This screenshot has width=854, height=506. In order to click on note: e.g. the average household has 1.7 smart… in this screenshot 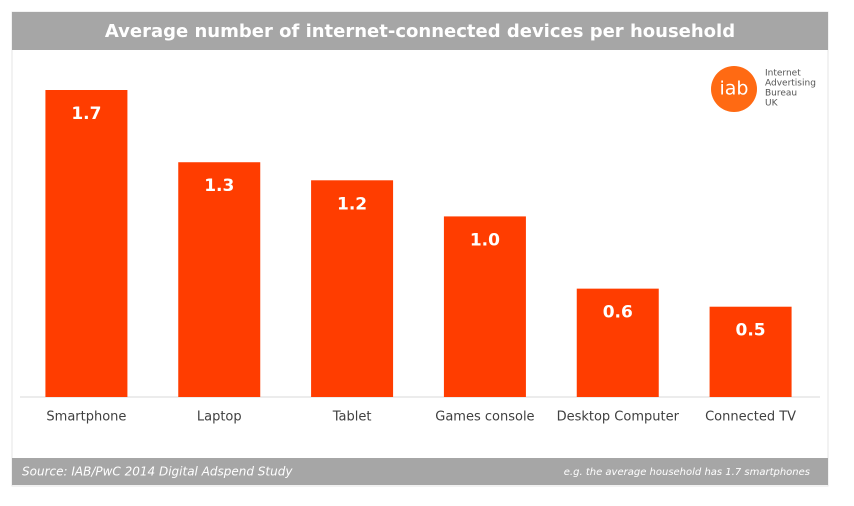, I will do `click(687, 472)`.